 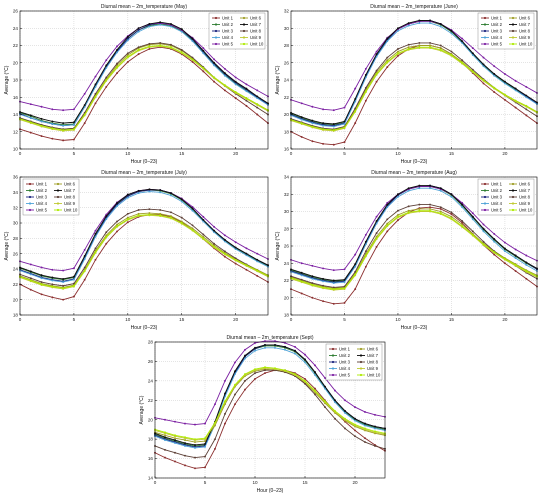 I want to click on y-tick-label: 32, so click(x=287, y=11).